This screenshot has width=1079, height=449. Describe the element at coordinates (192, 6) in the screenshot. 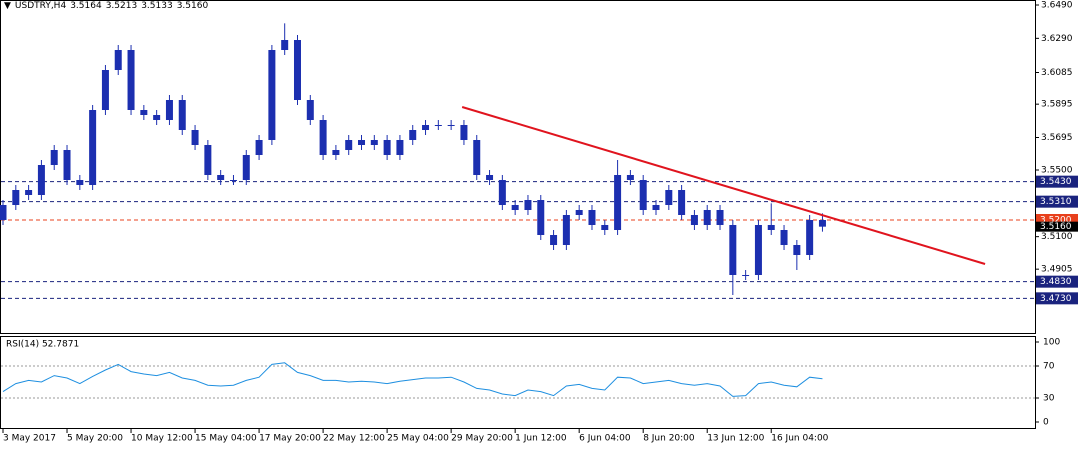

I see `ohlc: 3.5160` at that location.